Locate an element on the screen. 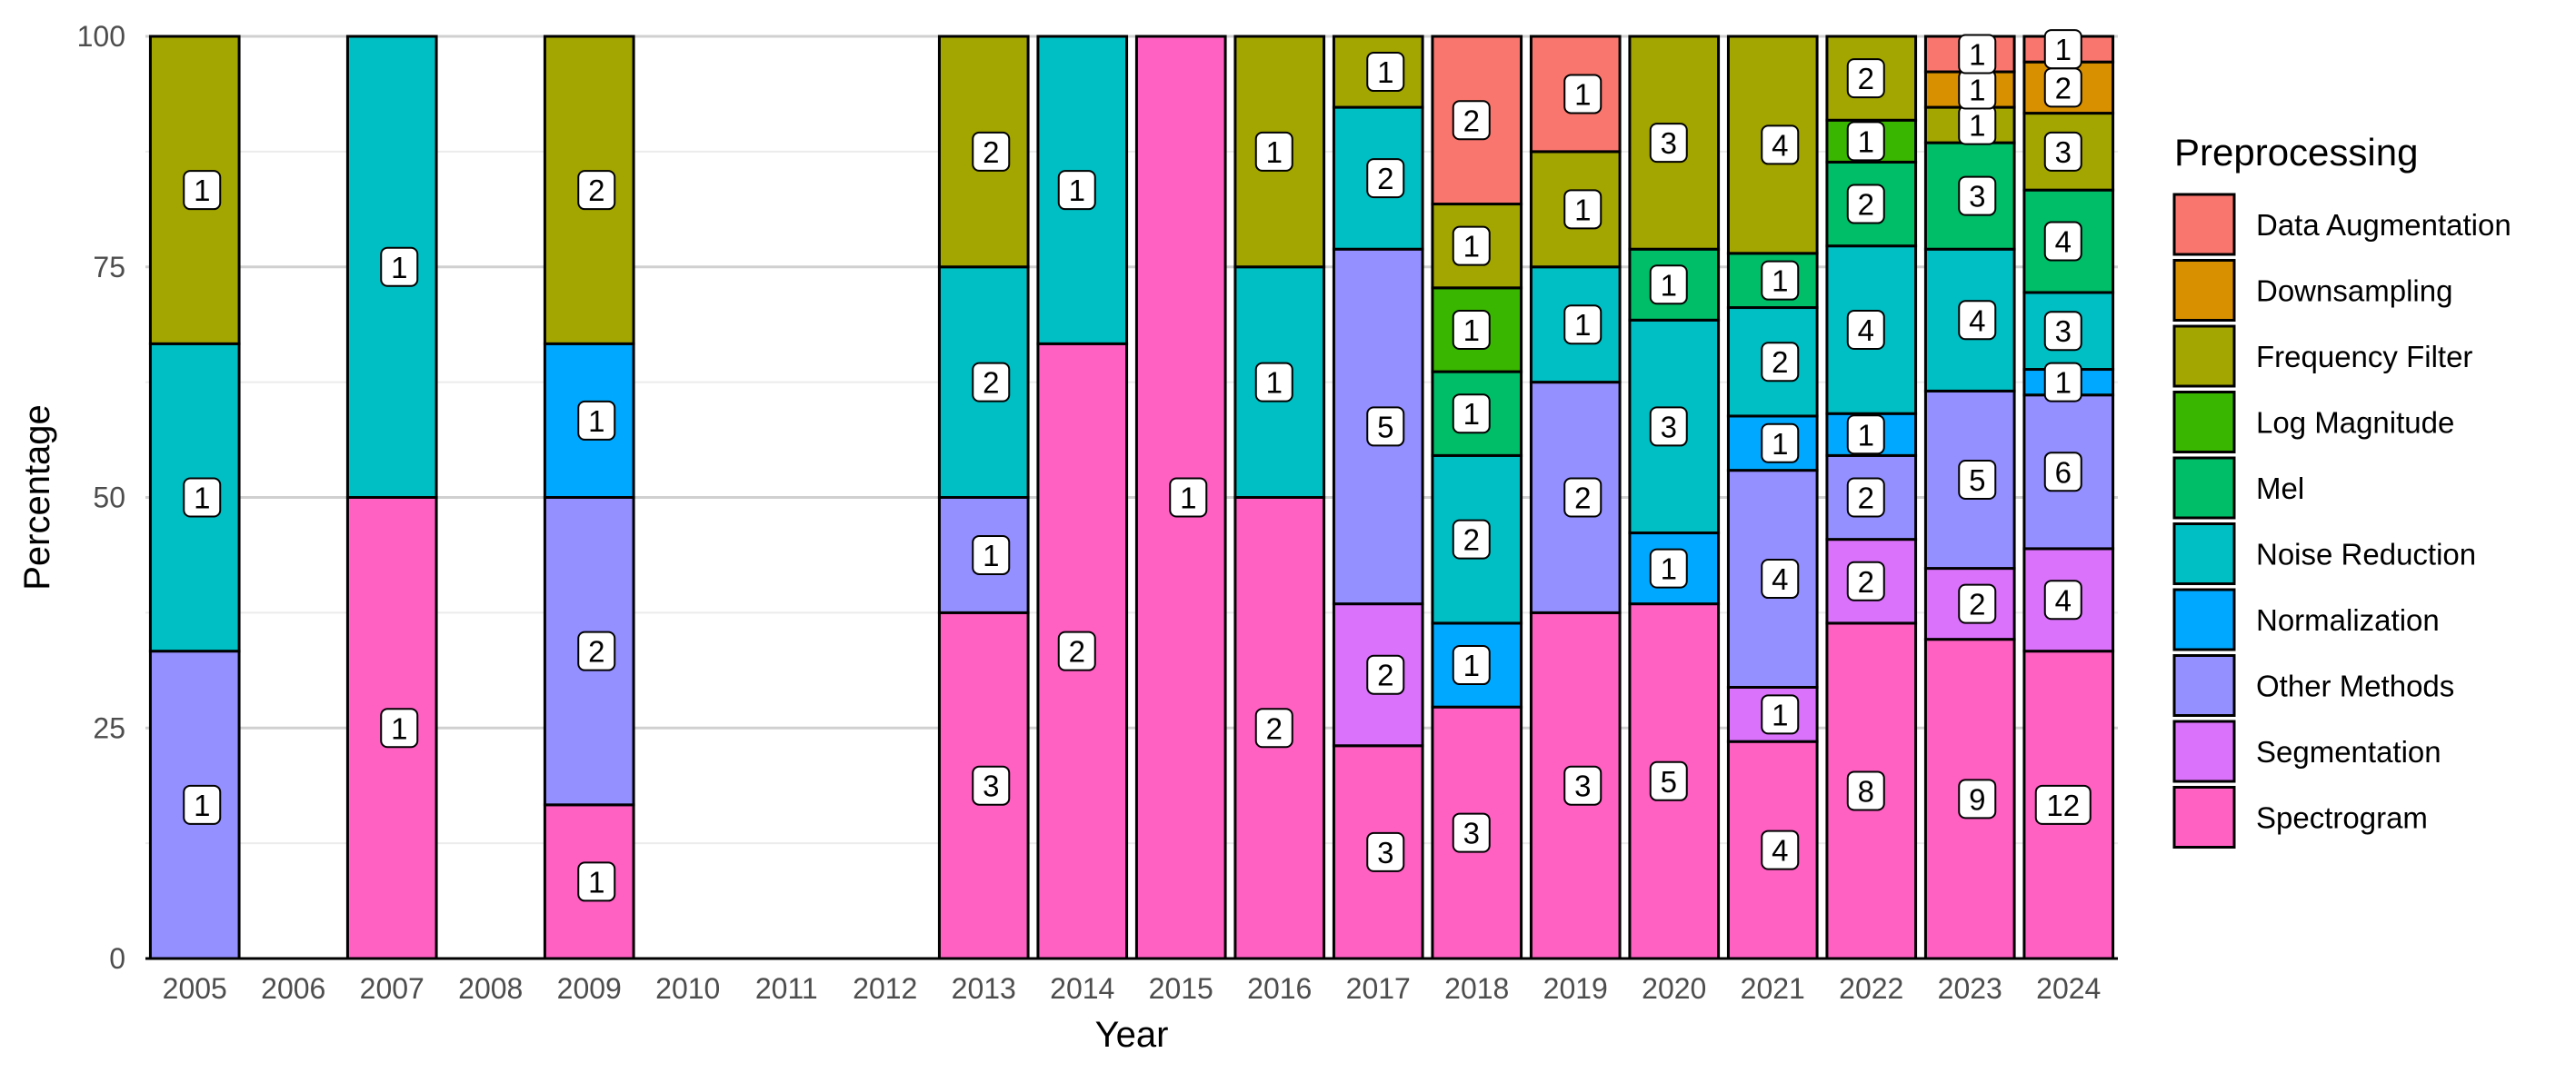 The image size is (2576, 1073). legend-item: Spectrogram is located at coordinates (2300, 818).